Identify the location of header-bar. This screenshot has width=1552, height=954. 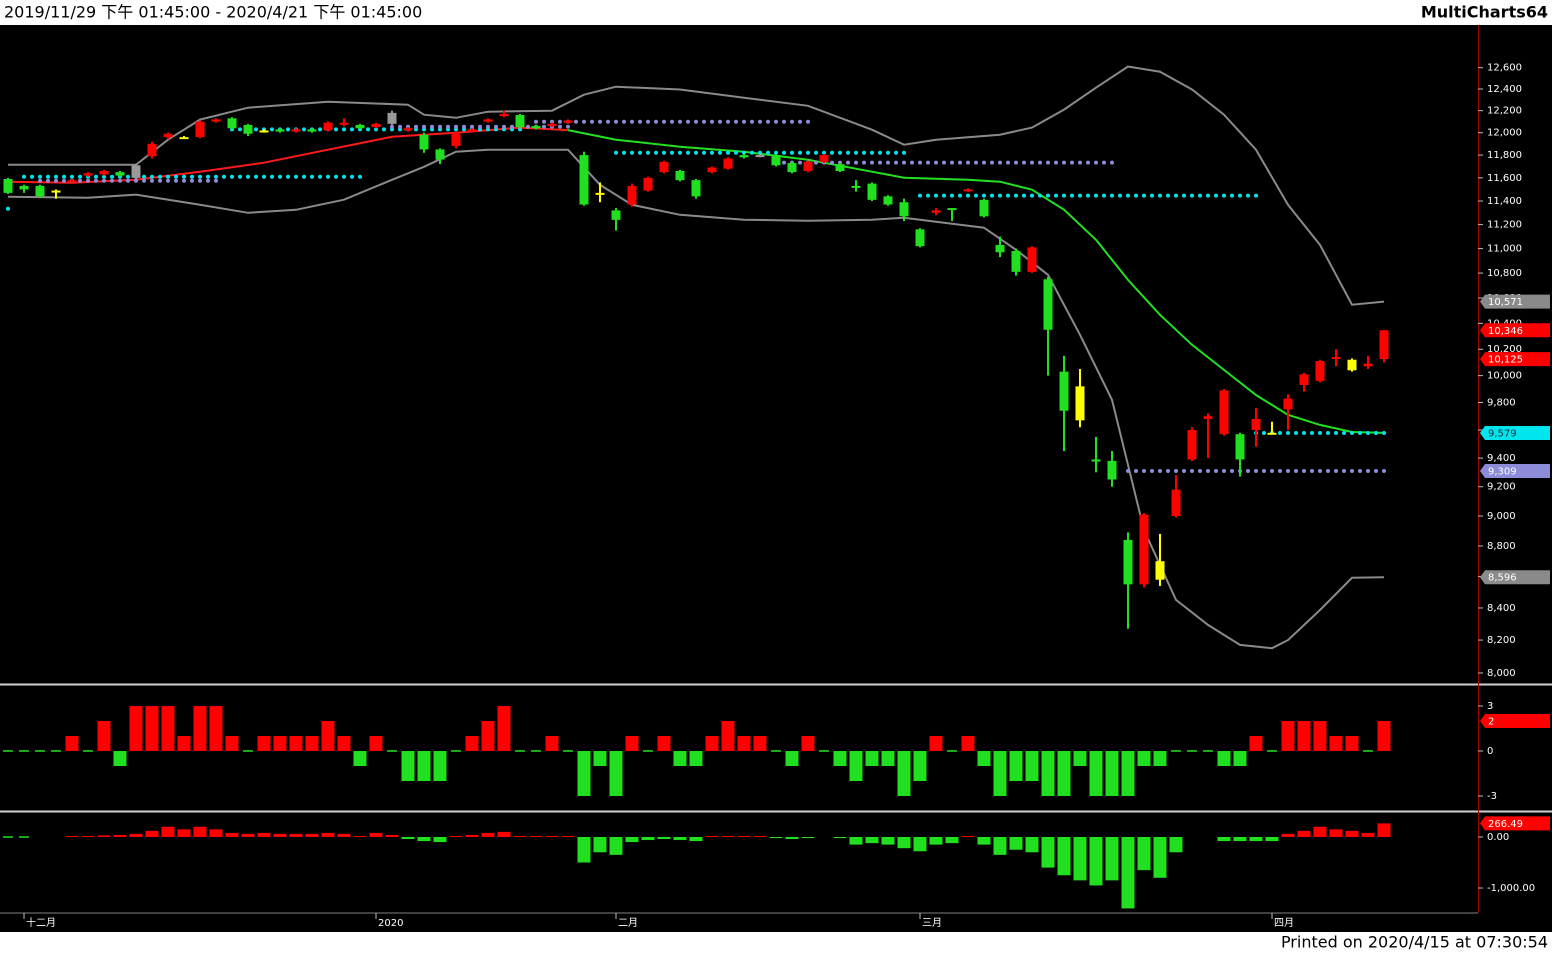
(776, 12).